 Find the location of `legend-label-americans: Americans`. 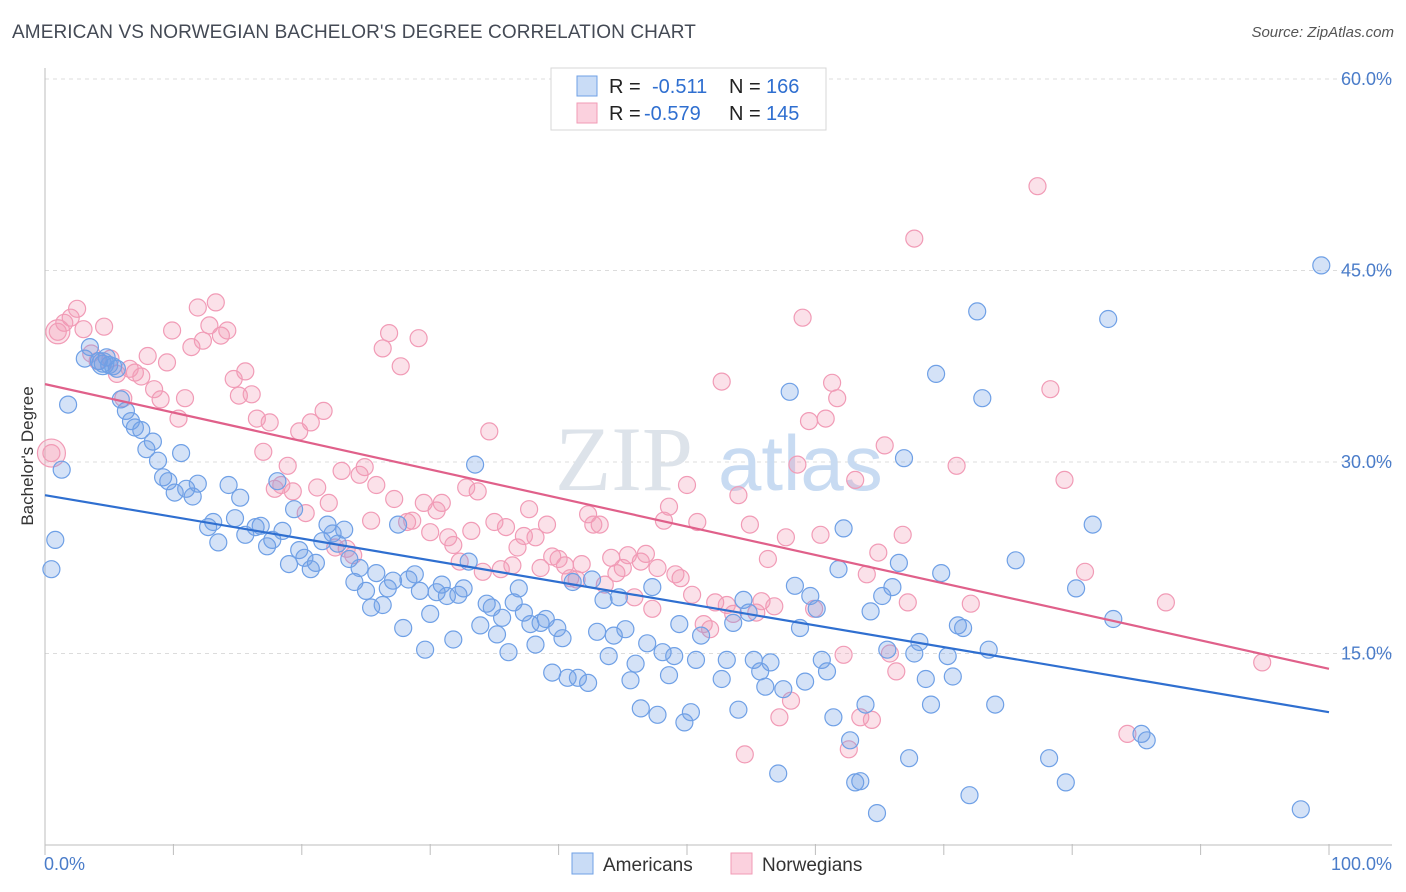

legend-label-americans: Americans is located at coordinates (648, 865).